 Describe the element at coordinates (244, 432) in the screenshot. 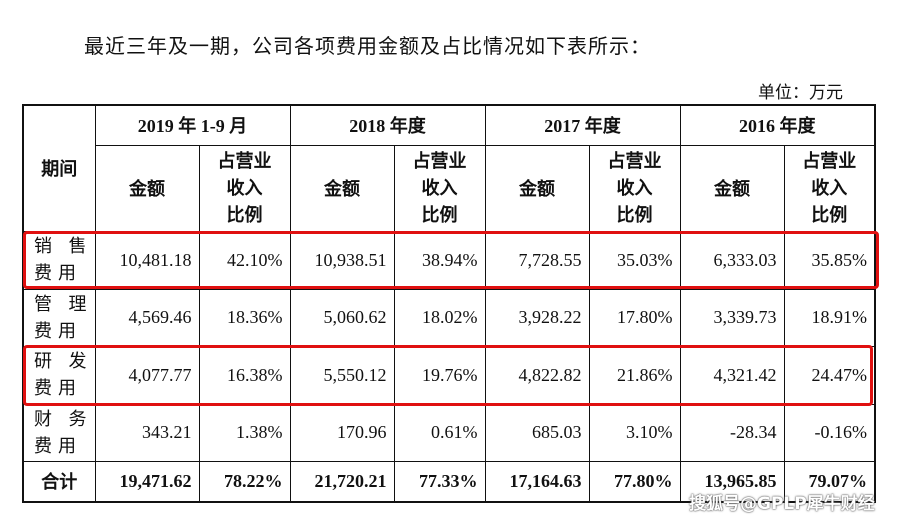

I see `ratio-cell: 1.38%` at that location.